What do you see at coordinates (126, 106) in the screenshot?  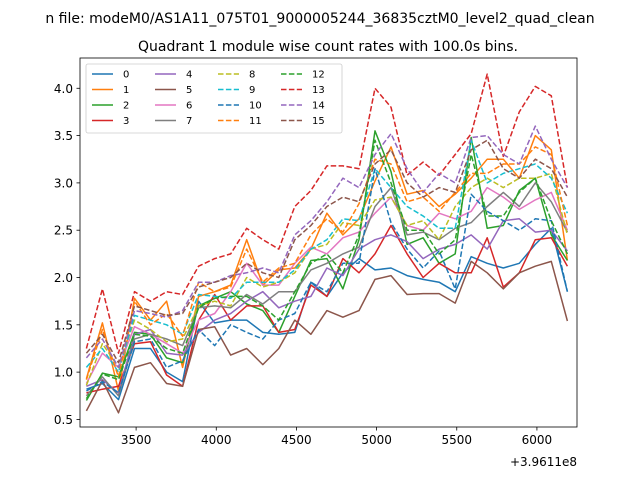 I see `legend-label-2: 2` at bounding box center [126, 106].